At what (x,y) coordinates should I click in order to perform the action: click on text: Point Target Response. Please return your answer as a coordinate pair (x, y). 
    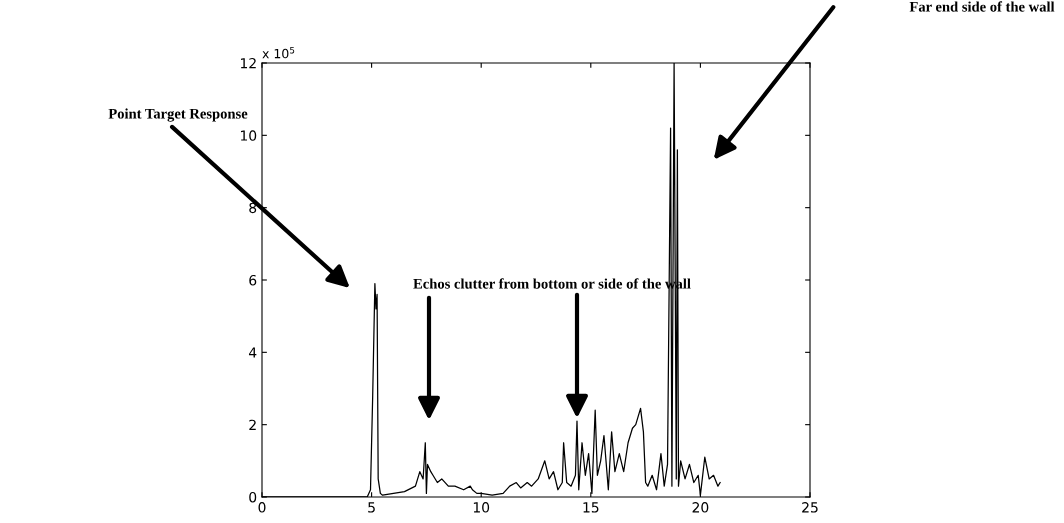
    Looking at the image, I should click on (178, 115).